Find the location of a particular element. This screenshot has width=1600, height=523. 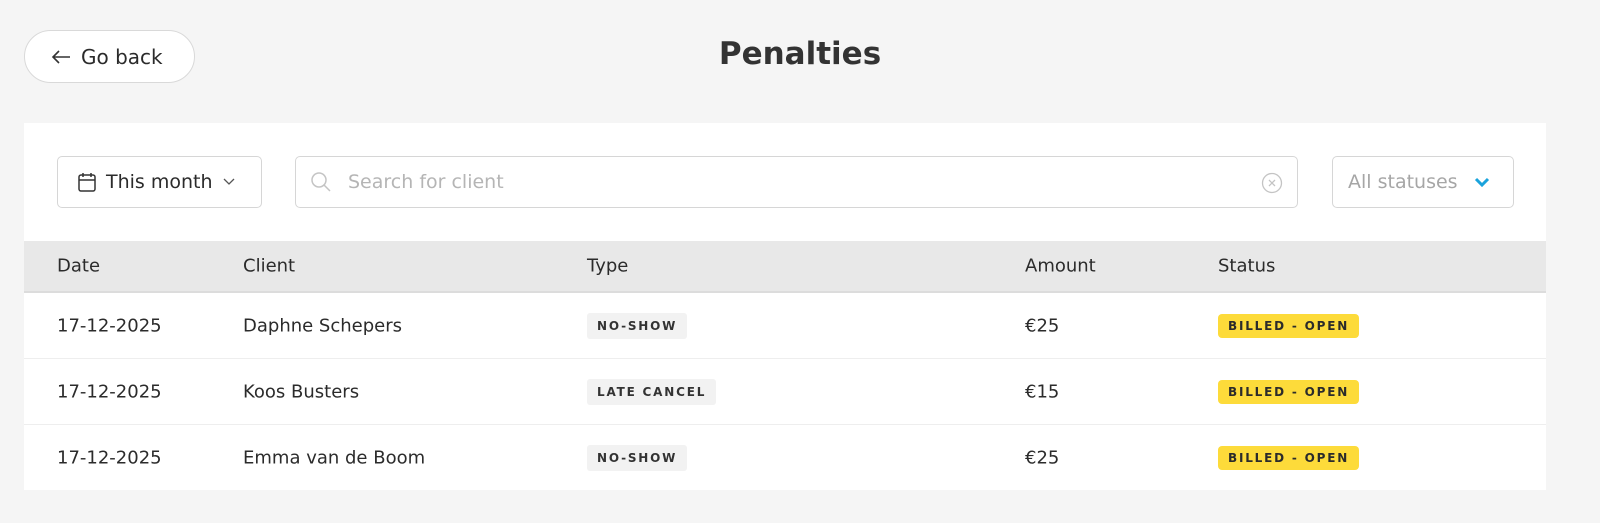

go-back-label: Go back is located at coordinates (122, 56).